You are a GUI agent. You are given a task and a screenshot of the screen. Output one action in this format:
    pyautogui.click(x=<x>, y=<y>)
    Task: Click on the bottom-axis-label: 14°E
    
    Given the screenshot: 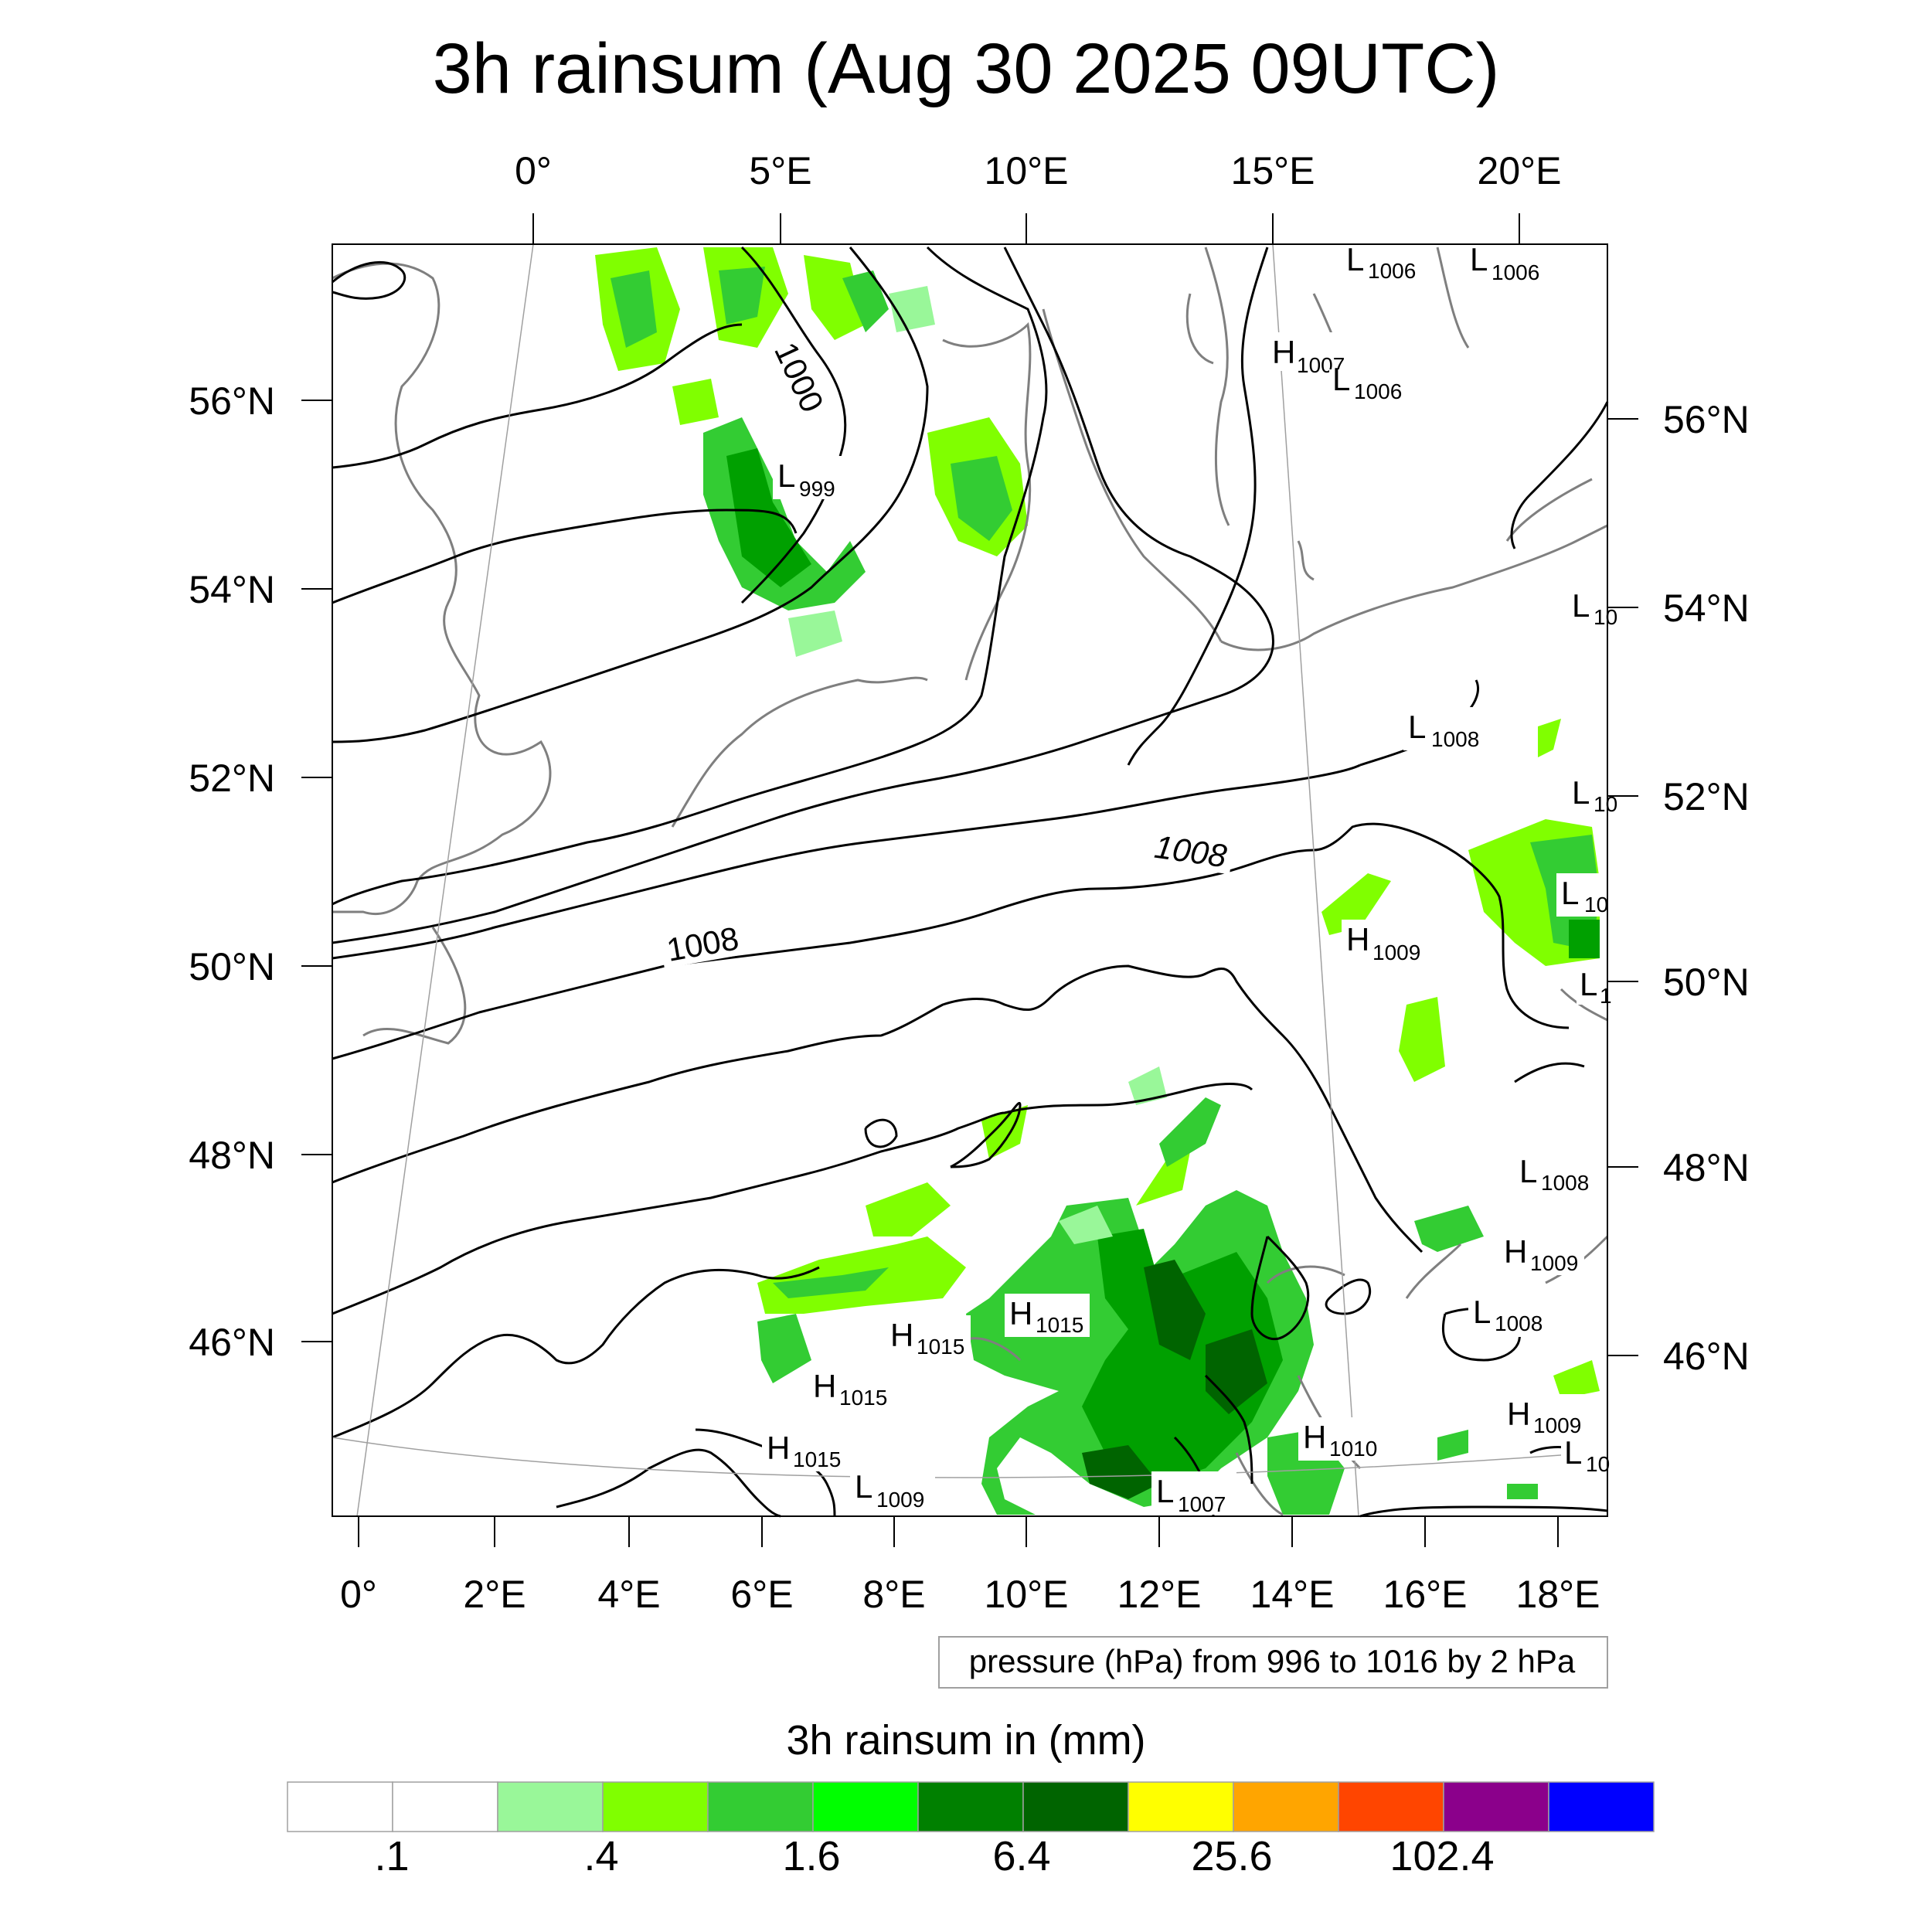 What is the action you would take?
    pyautogui.click(x=1292, y=1595)
    